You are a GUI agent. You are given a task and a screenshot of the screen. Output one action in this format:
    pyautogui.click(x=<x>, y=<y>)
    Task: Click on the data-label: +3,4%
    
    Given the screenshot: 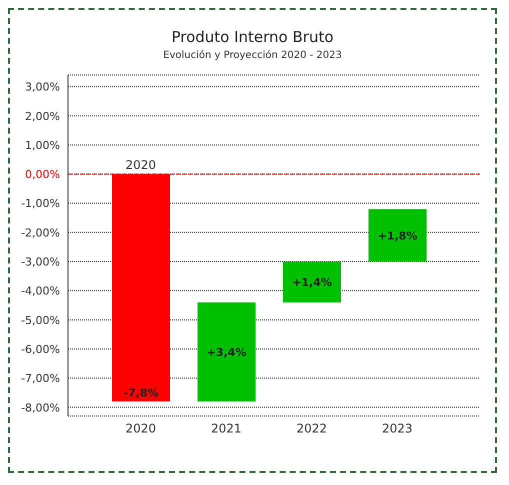 What is the action you would take?
    pyautogui.click(x=226, y=352)
    